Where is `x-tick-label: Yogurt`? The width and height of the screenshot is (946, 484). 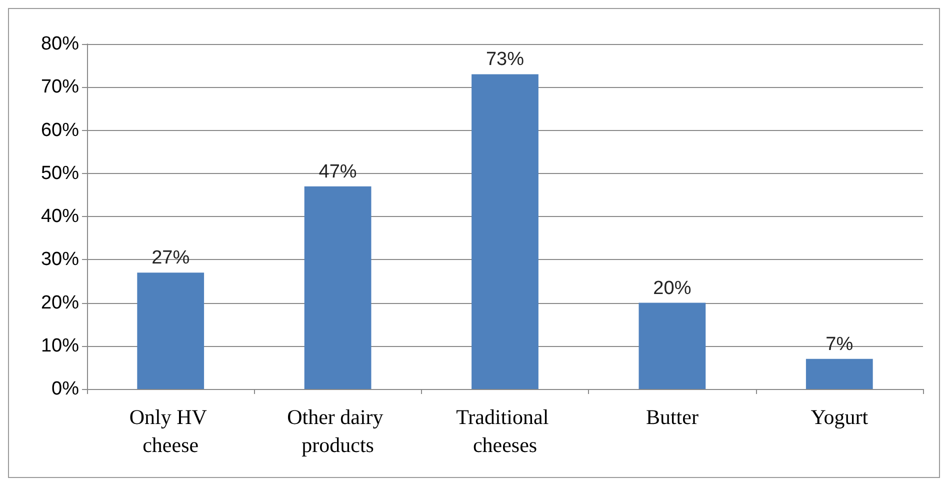 x-tick-label: Yogurt is located at coordinates (839, 417).